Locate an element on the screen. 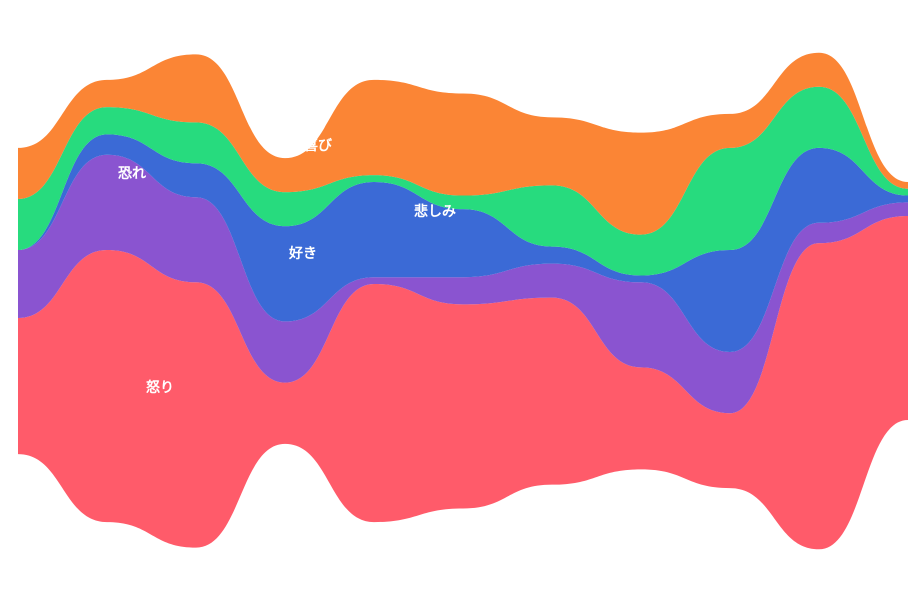 Image resolution: width=910 pixels, height=594 pixels. series-label-joy: 喜び is located at coordinates (318, 145).